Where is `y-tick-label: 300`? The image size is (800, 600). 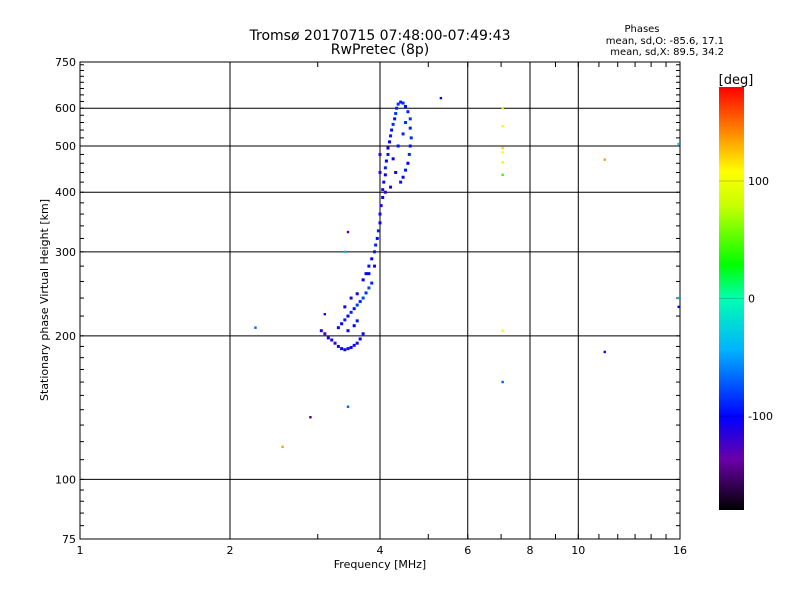
y-tick-label: 300 is located at coordinates (65, 252).